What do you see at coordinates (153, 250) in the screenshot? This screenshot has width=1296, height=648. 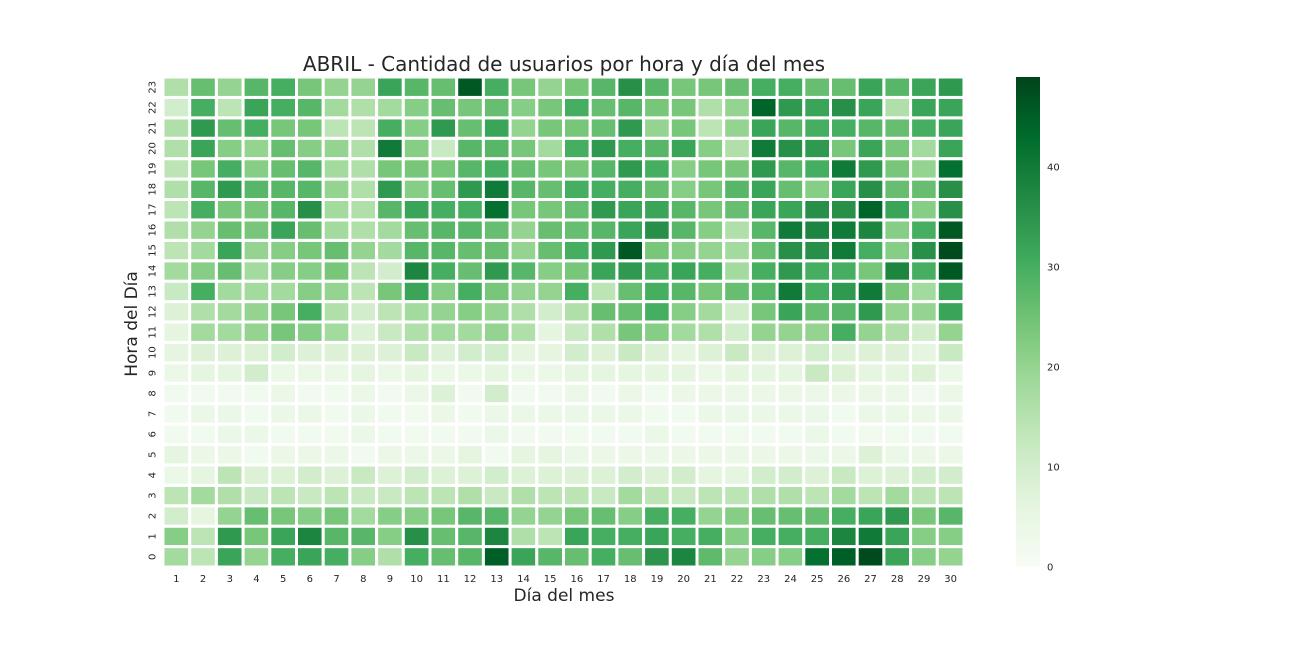 I see `y-tick-label: 15` at bounding box center [153, 250].